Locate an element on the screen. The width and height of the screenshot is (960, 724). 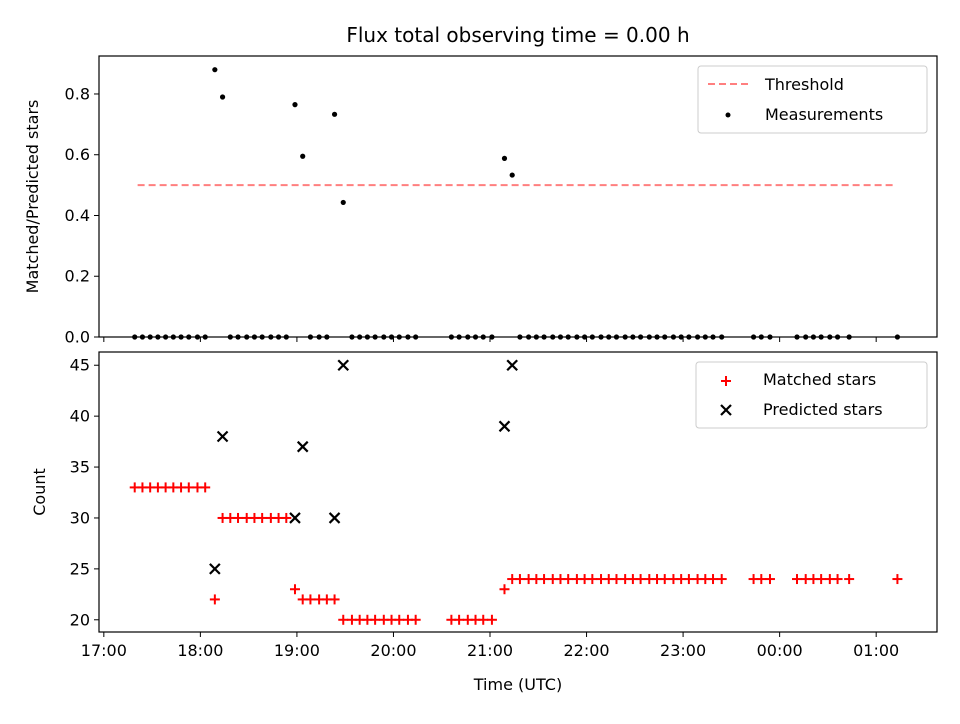
counts-legend-box is located at coordinates (811, 395).